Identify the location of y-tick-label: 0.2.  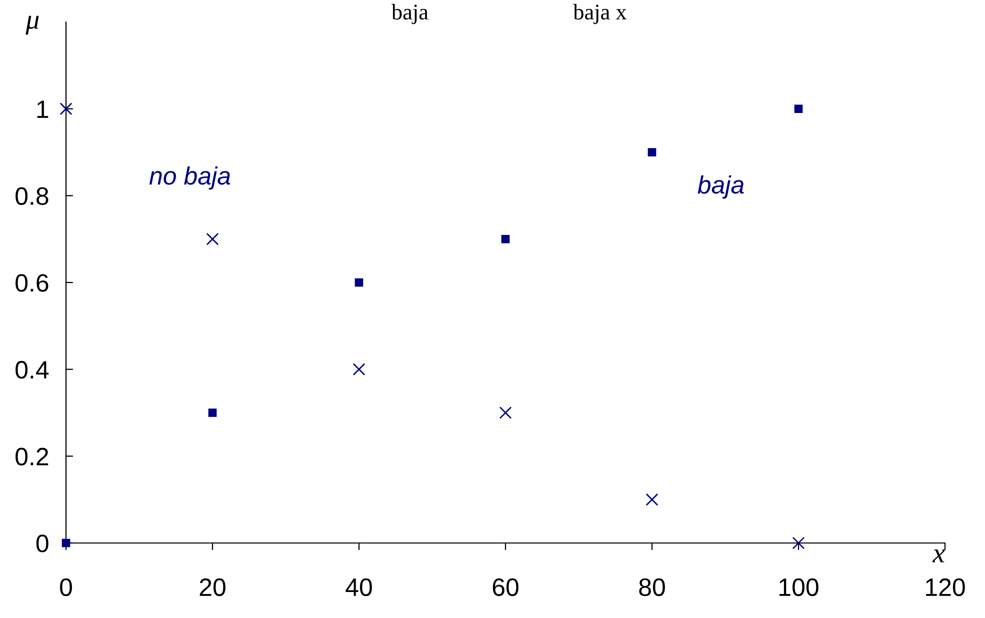
(32, 457).